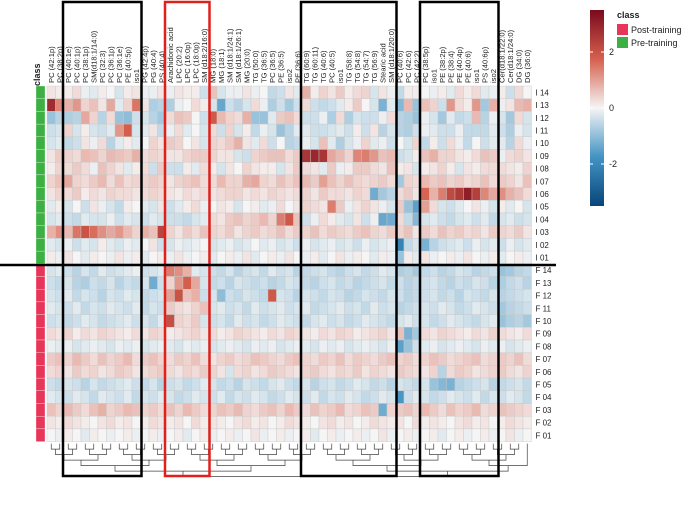  I want to click on column-label: PC (38:5p), so click(425, 64).